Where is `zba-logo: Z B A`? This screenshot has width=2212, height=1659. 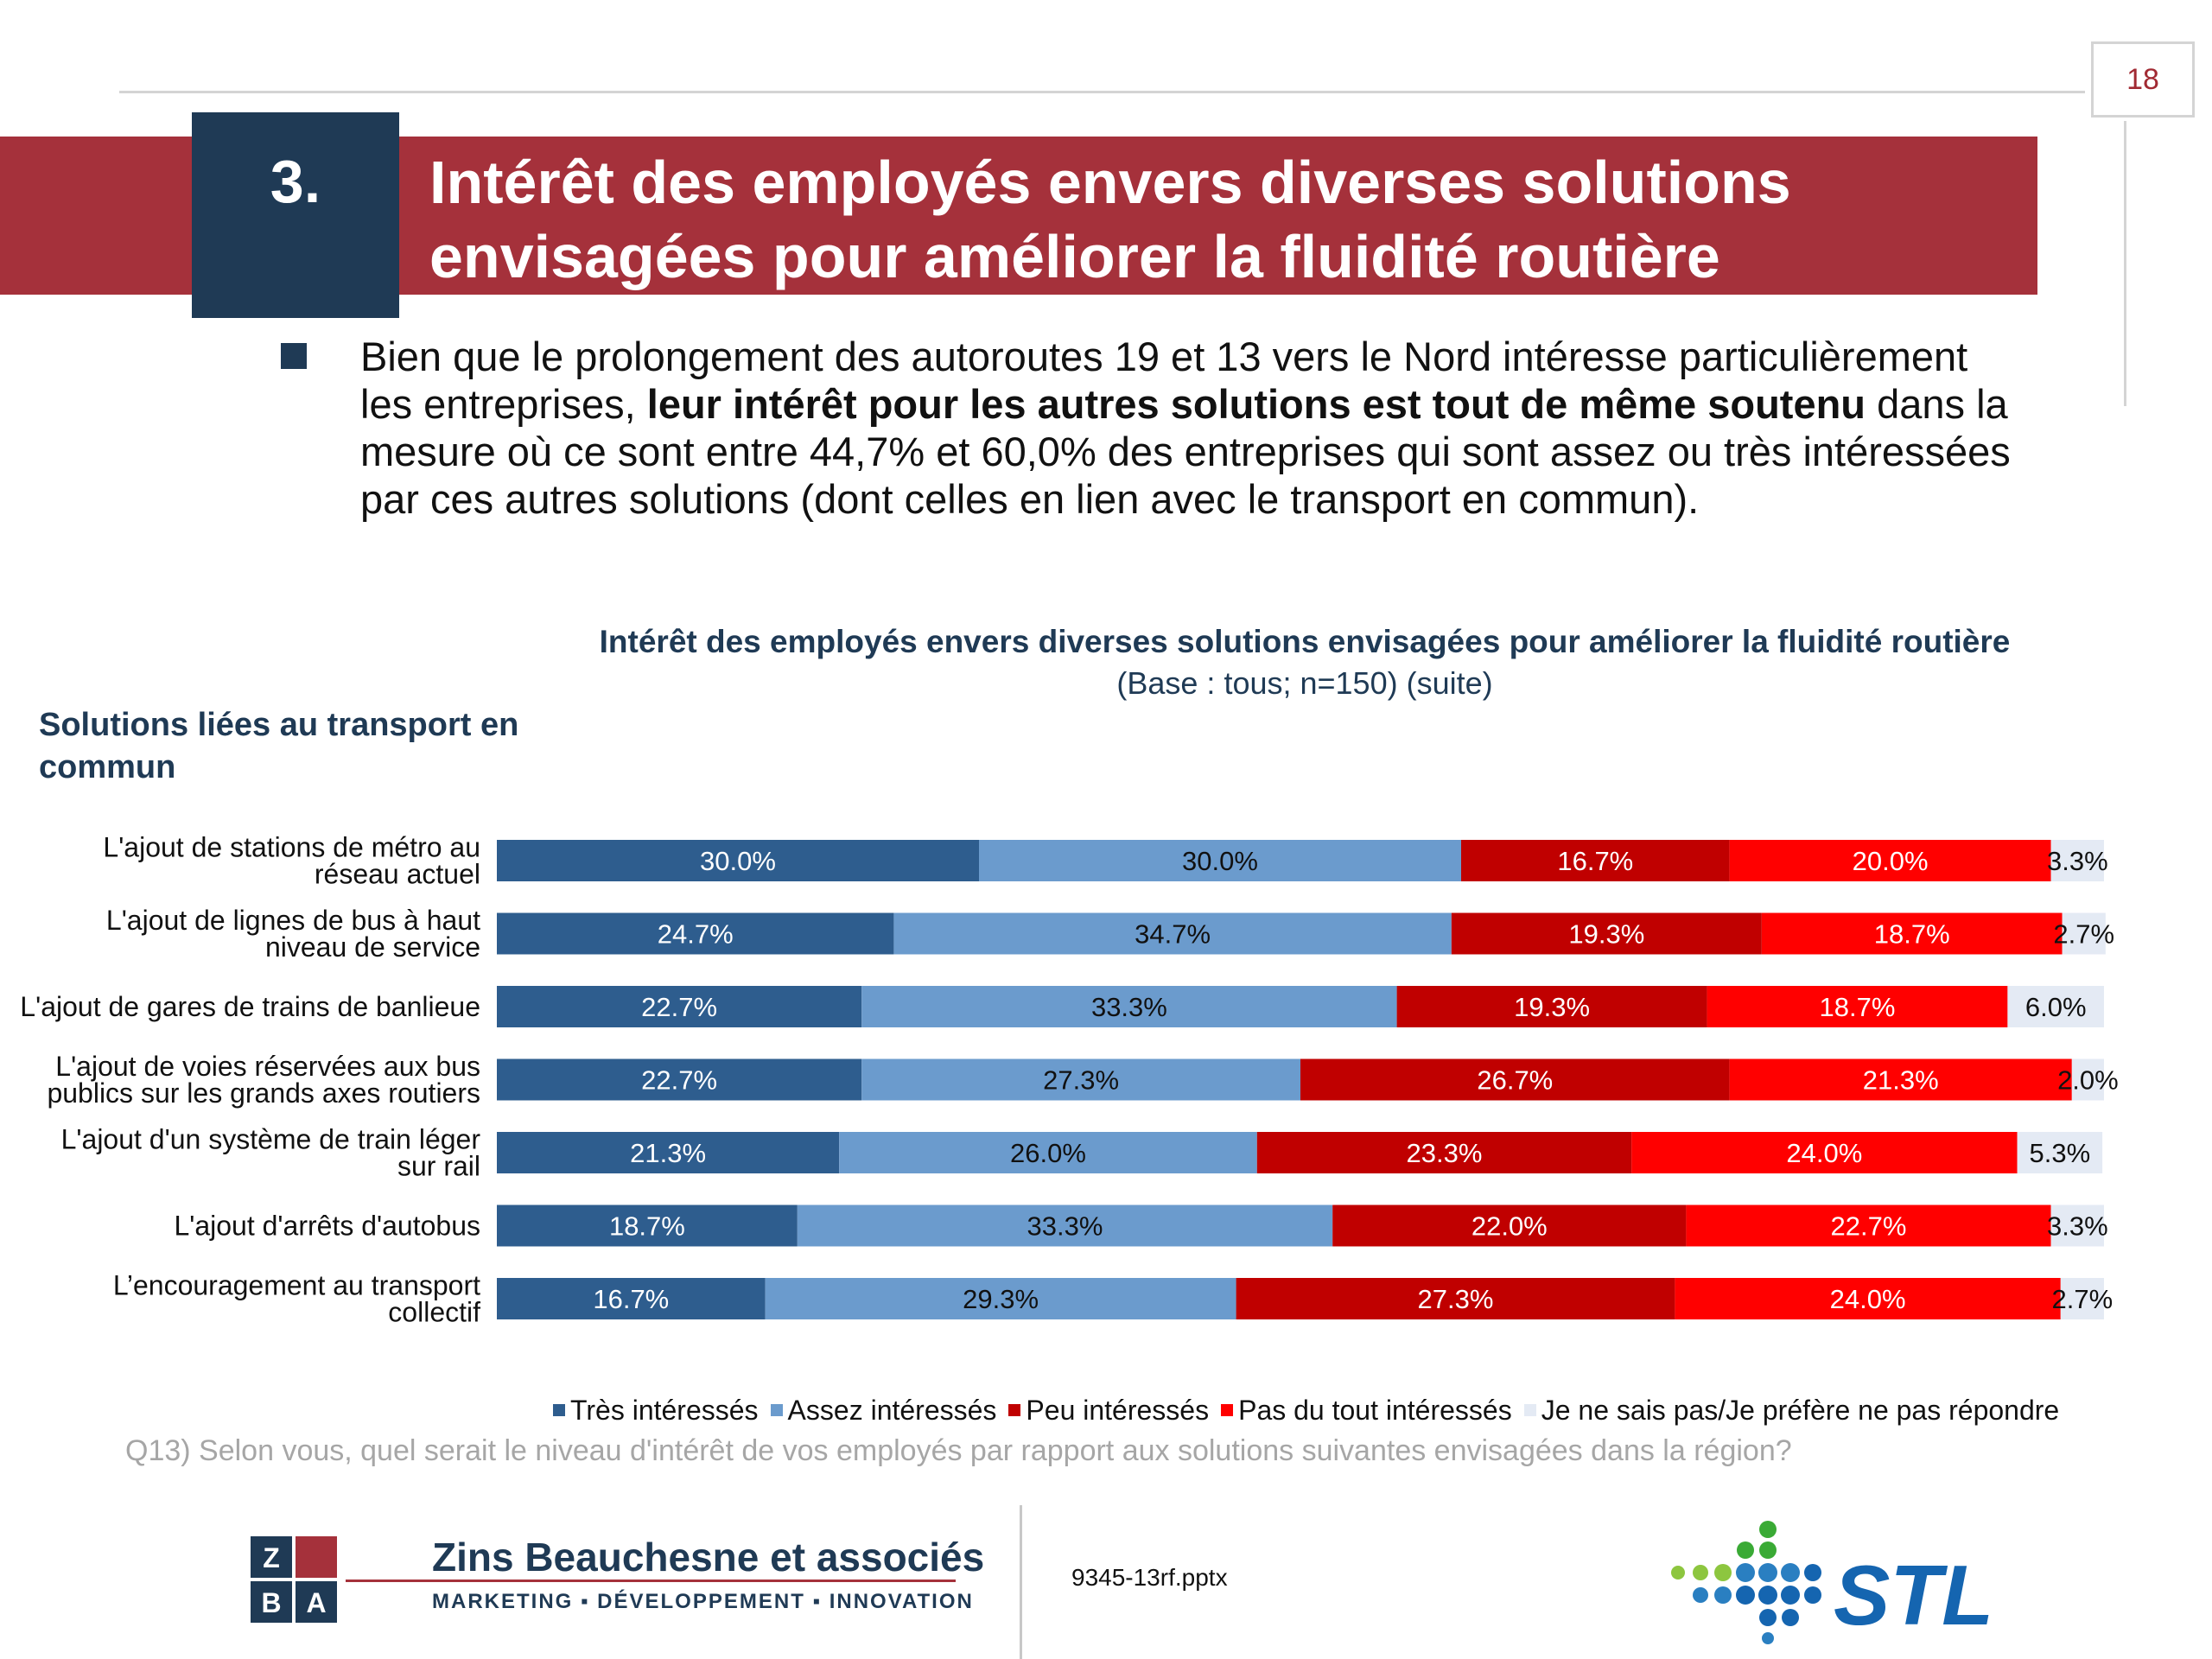 zba-logo: Z B A is located at coordinates (294, 1579).